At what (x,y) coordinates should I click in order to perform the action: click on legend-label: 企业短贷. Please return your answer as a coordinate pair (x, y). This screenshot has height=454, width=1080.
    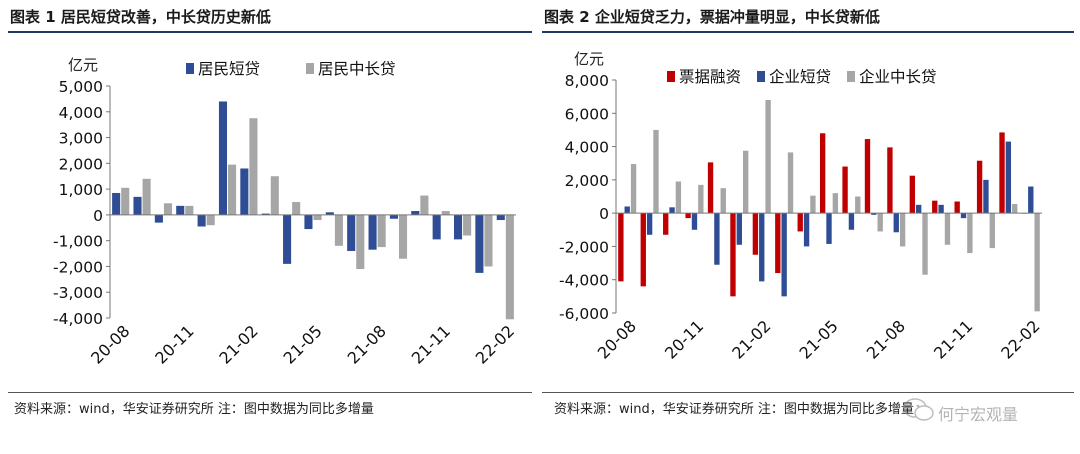
    Looking at the image, I should click on (800, 77).